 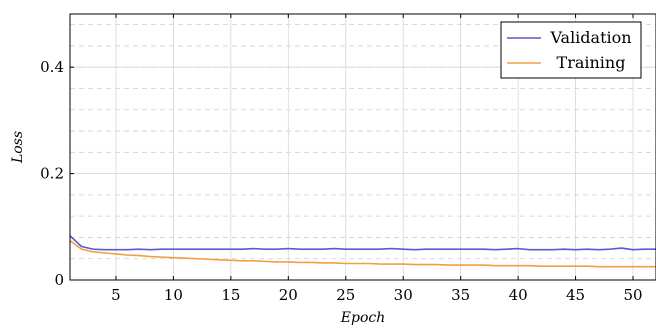 I want to click on y-axis-title: Loss, so click(x=18, y=147).